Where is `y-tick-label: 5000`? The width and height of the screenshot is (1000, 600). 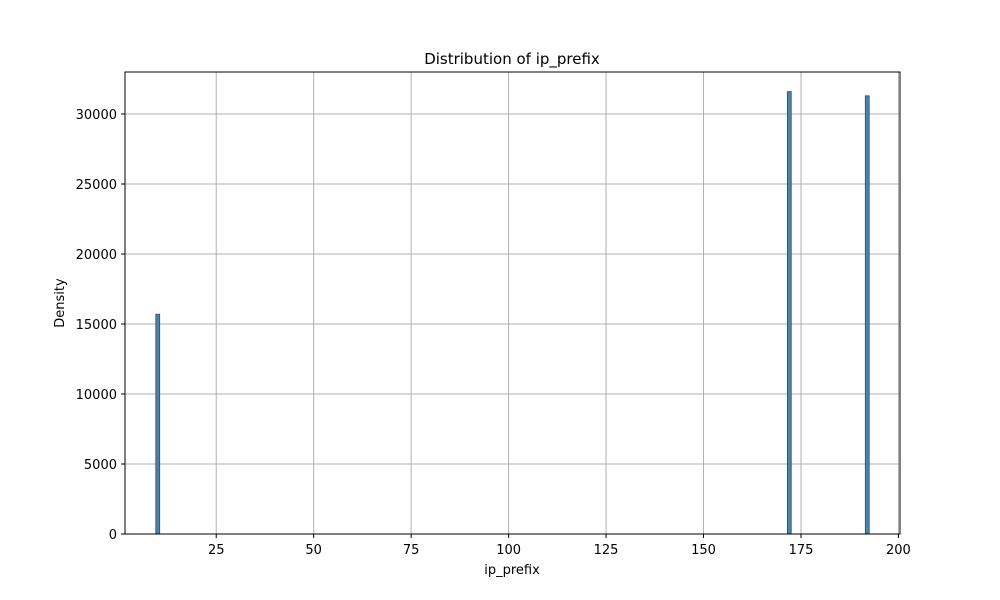
y-tick-label: 5000 is located at coordinates (100, 465).